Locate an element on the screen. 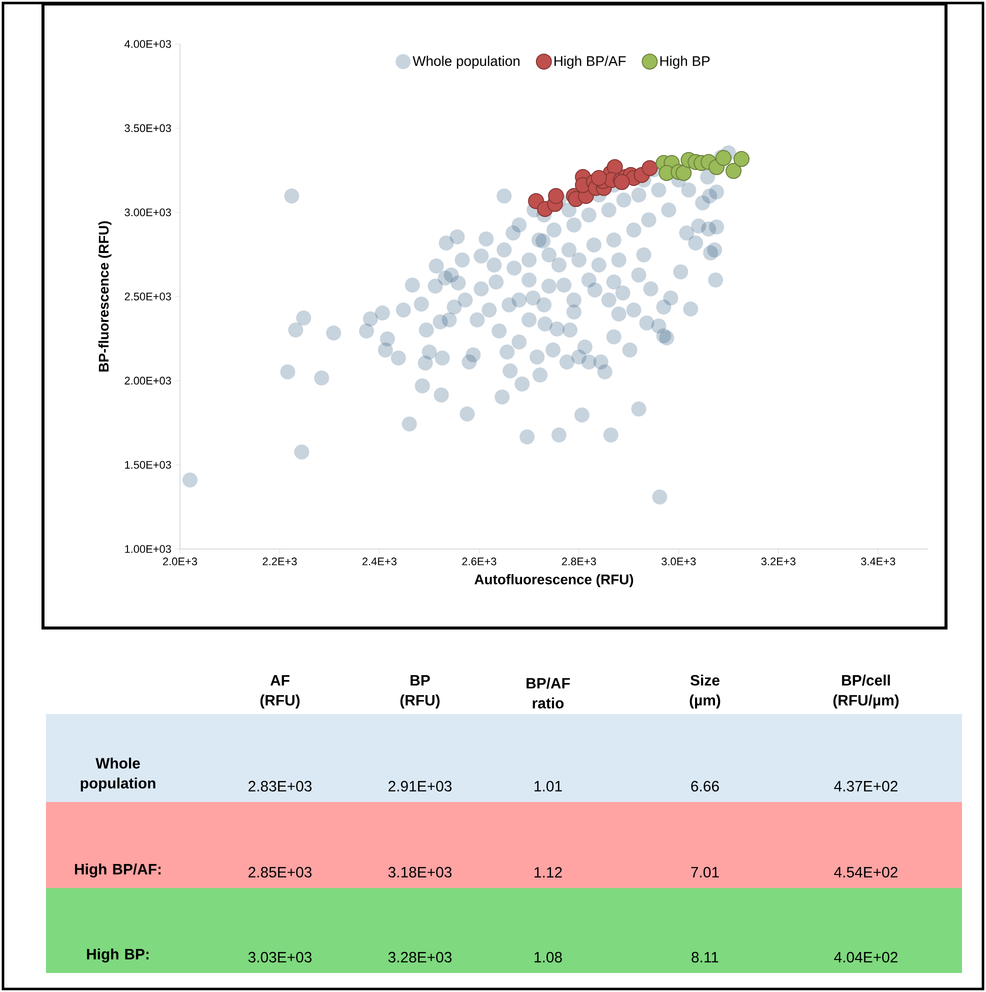 This screenshot has height=992, width=986. x-tick-label: 2.2E+3 is located at coordinates (279, 562).